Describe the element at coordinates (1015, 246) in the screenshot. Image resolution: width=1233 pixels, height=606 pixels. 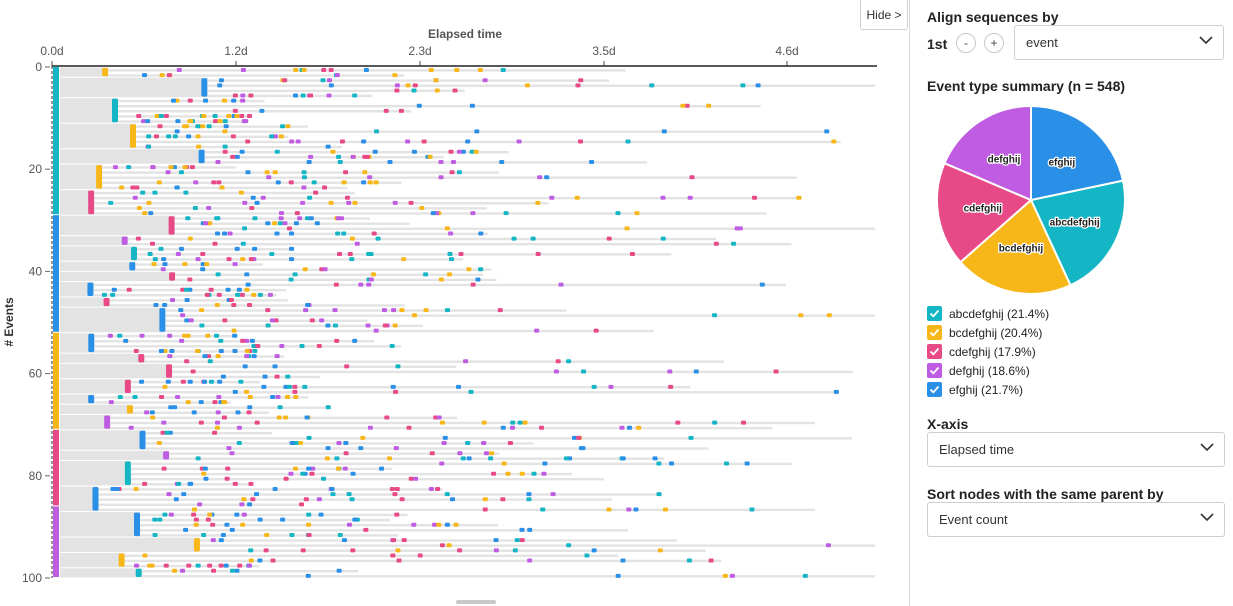
I see `pie-slice-bcdefghij` at that location.